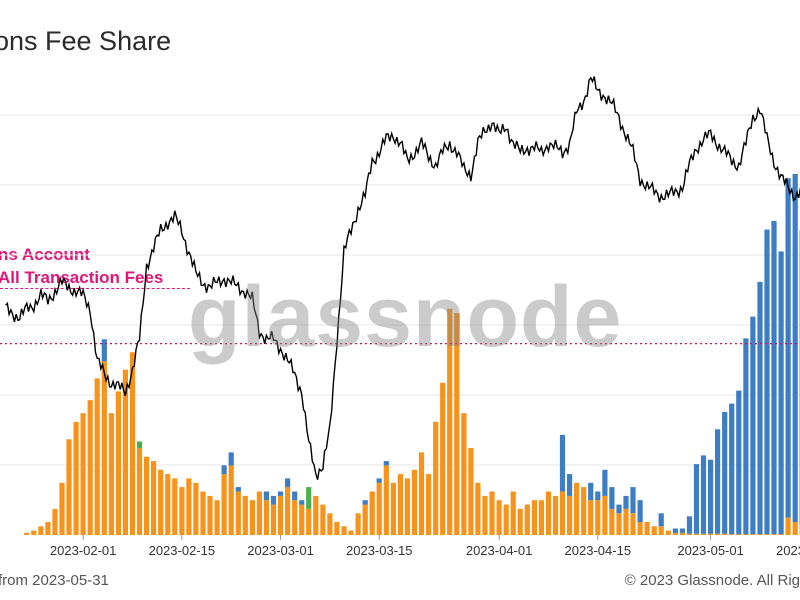 The image size is (800, 600). I want to click on chart-title: ons Fee Share, so click(86, 41).